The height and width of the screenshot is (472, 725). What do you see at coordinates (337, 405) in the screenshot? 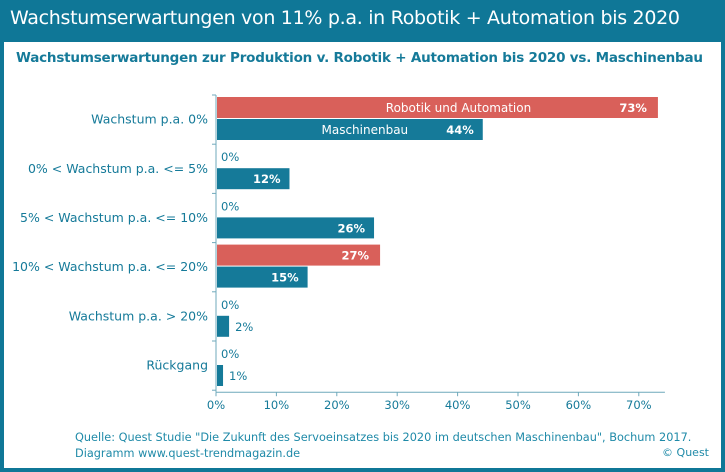
I see `x-tick-label: 20%` at bounding box center [337, 405].